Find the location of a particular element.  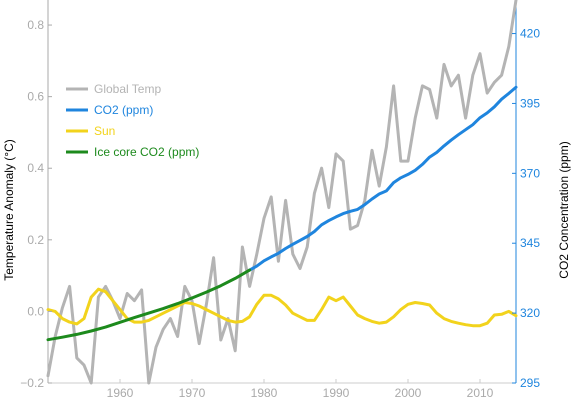

y-left-tick-label: 0.2 is located at coordinates (35, 240).